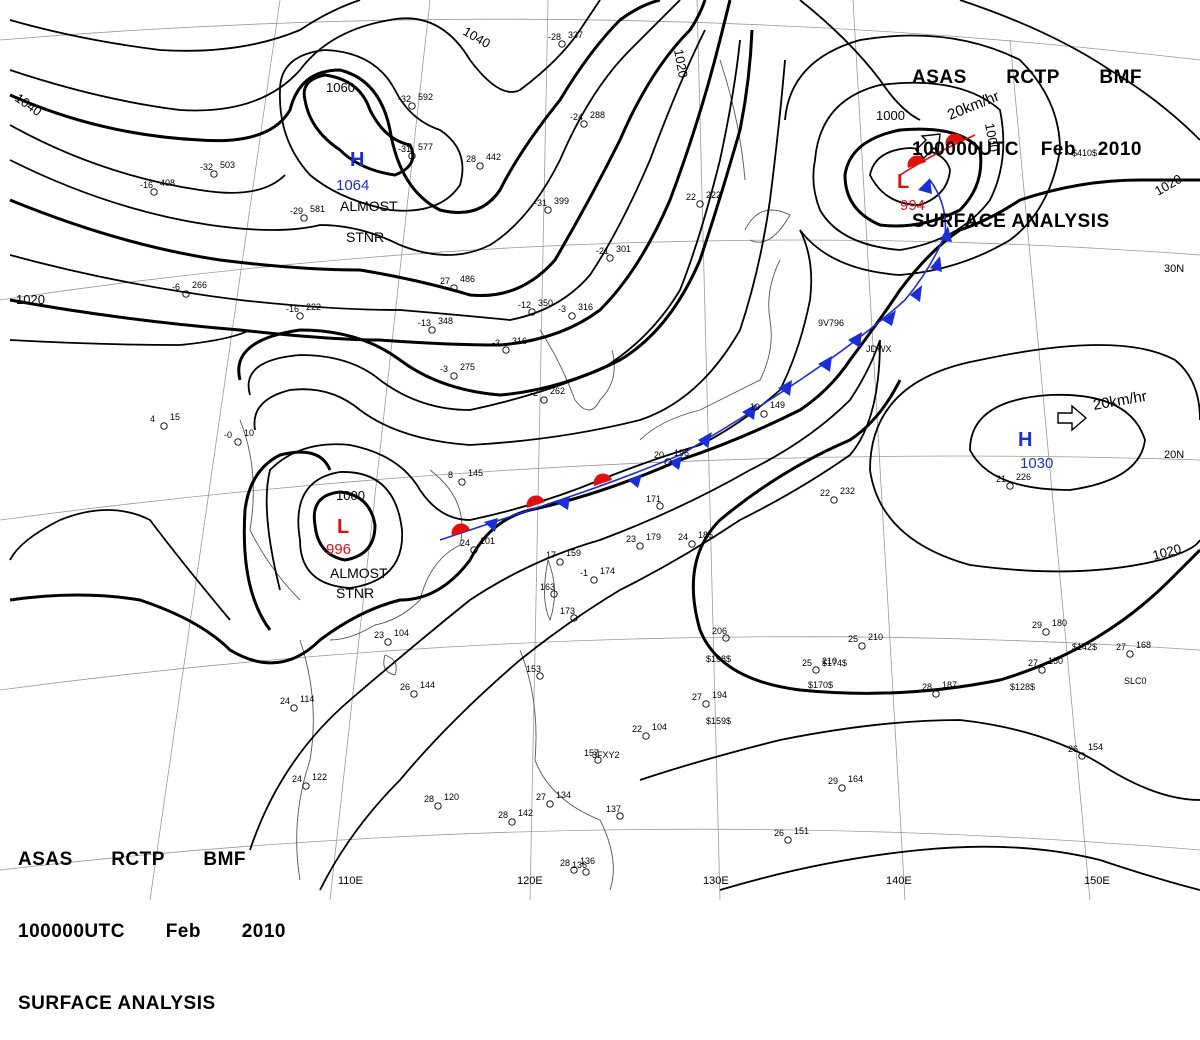 The height and width of the screenshot is (1040, 1200). I want to click on station-plot: 28 136, so click(577, 865).